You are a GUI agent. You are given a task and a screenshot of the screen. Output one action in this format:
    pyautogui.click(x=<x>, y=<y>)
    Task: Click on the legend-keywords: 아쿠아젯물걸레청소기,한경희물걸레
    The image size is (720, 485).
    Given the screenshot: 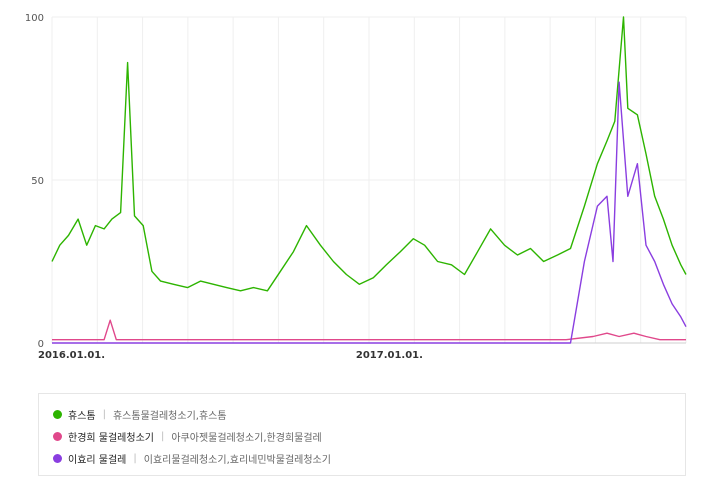 What is the action you would take?
    pyautogui.click(x=246, y=438)
    